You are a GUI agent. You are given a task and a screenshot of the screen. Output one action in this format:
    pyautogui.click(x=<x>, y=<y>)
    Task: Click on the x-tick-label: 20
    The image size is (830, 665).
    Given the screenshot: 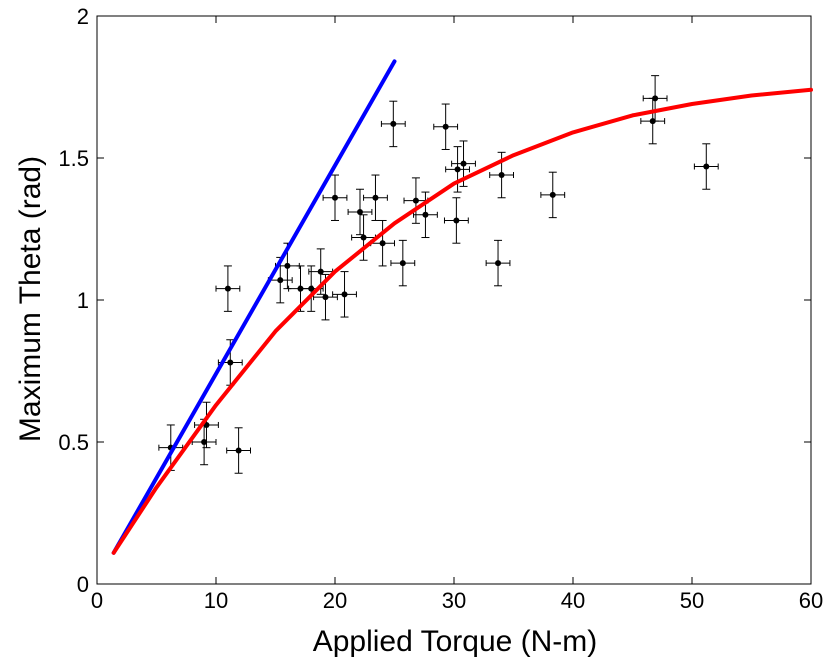 What is the action you would take?
    pyautogui.click(x=335, y=600)
    